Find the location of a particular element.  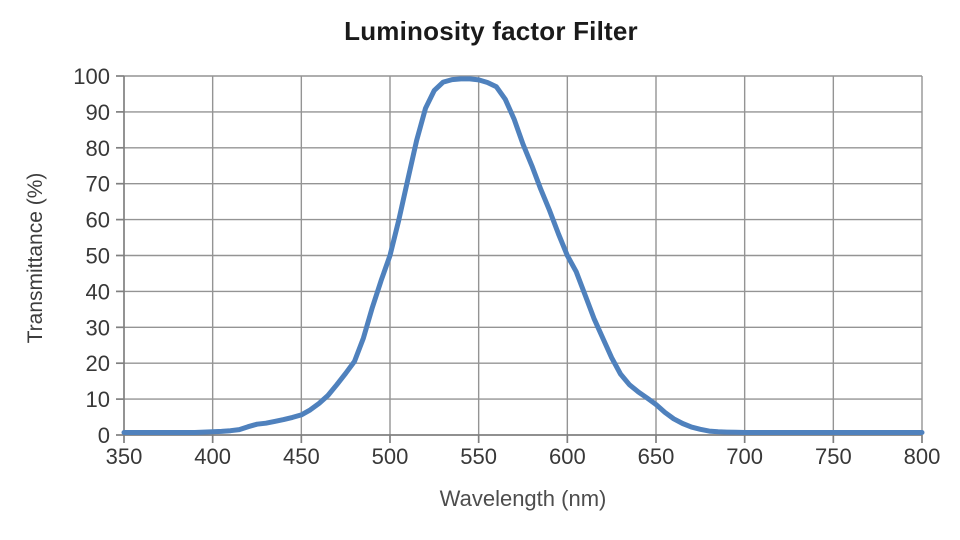

y-tick-label: 50 is located at coordinates (98, 256).